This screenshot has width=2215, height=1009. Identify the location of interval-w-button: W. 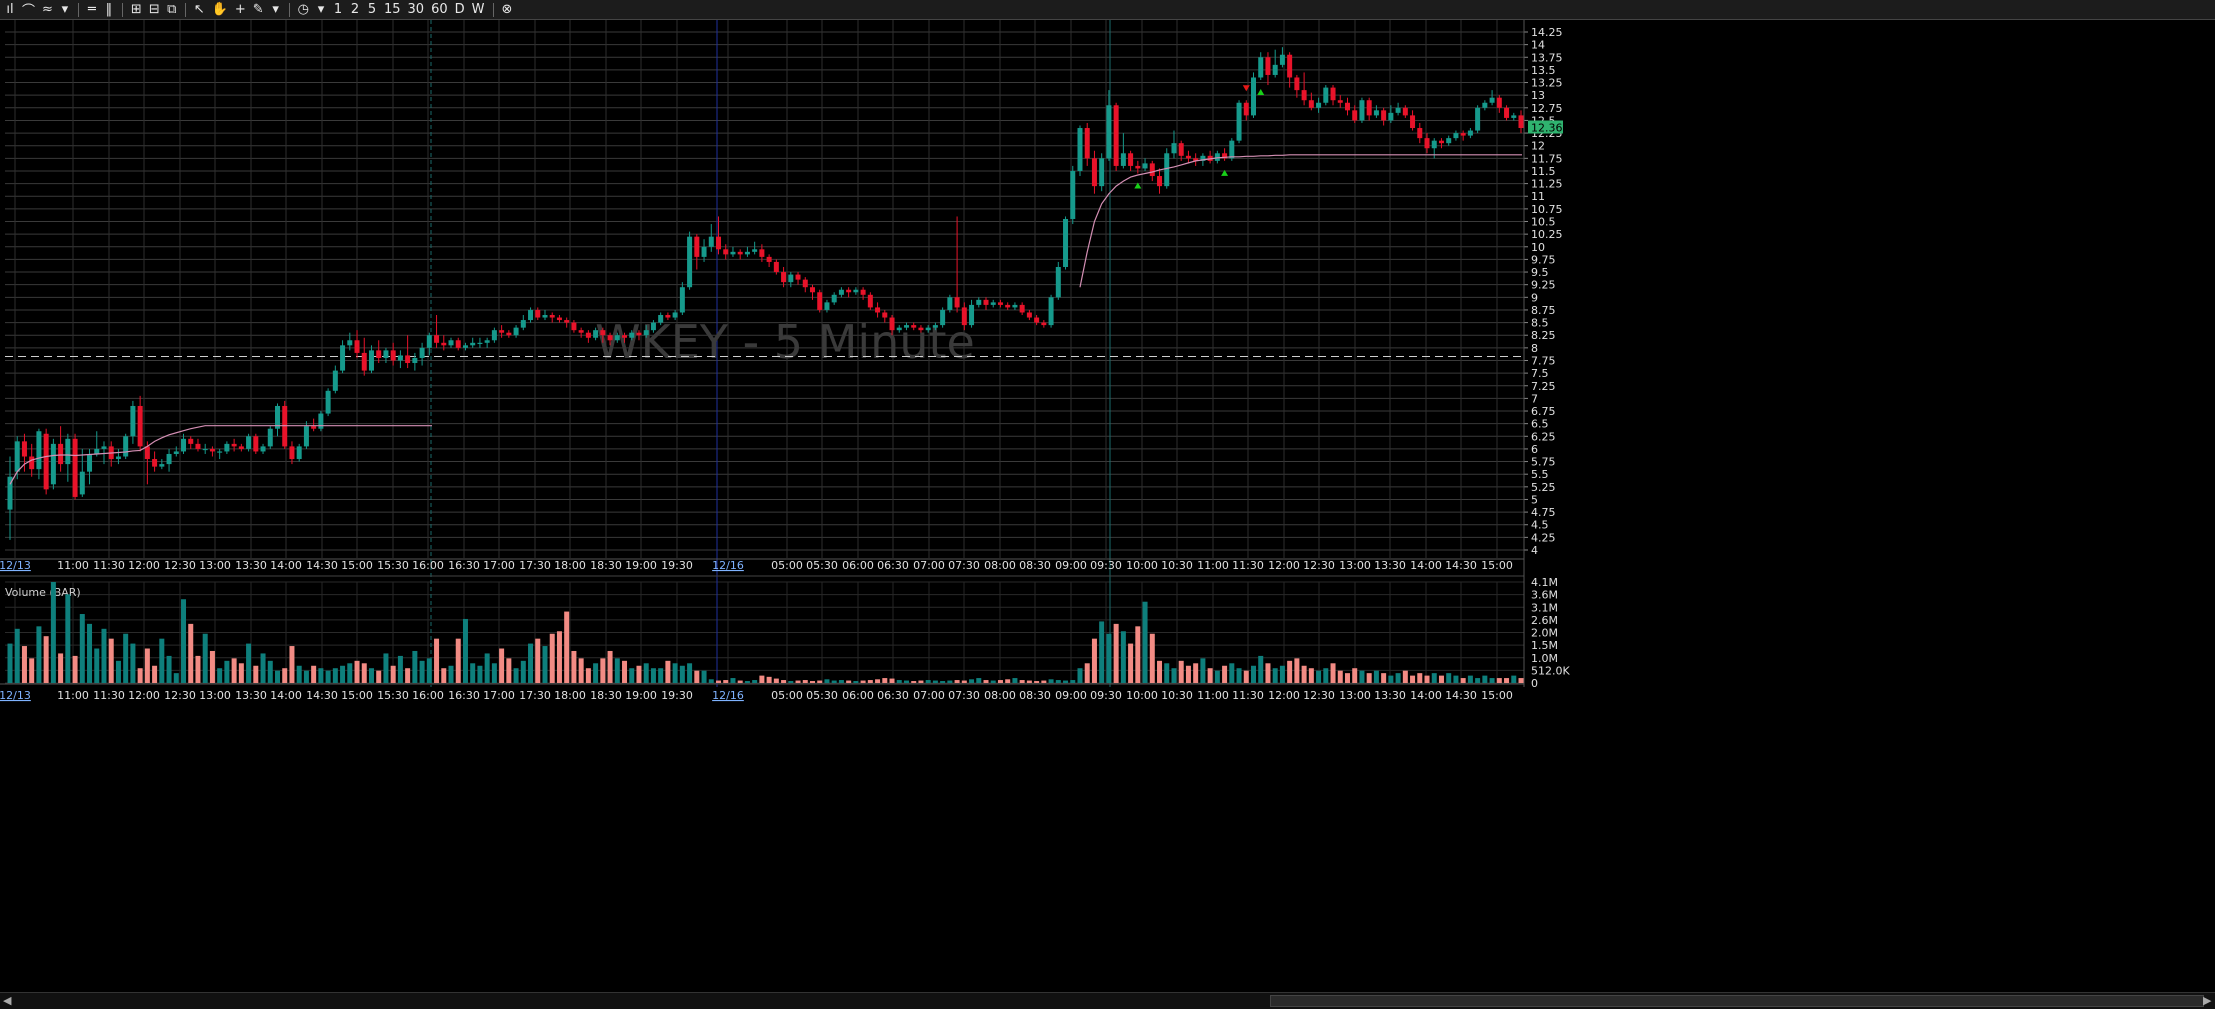
(478, 9).